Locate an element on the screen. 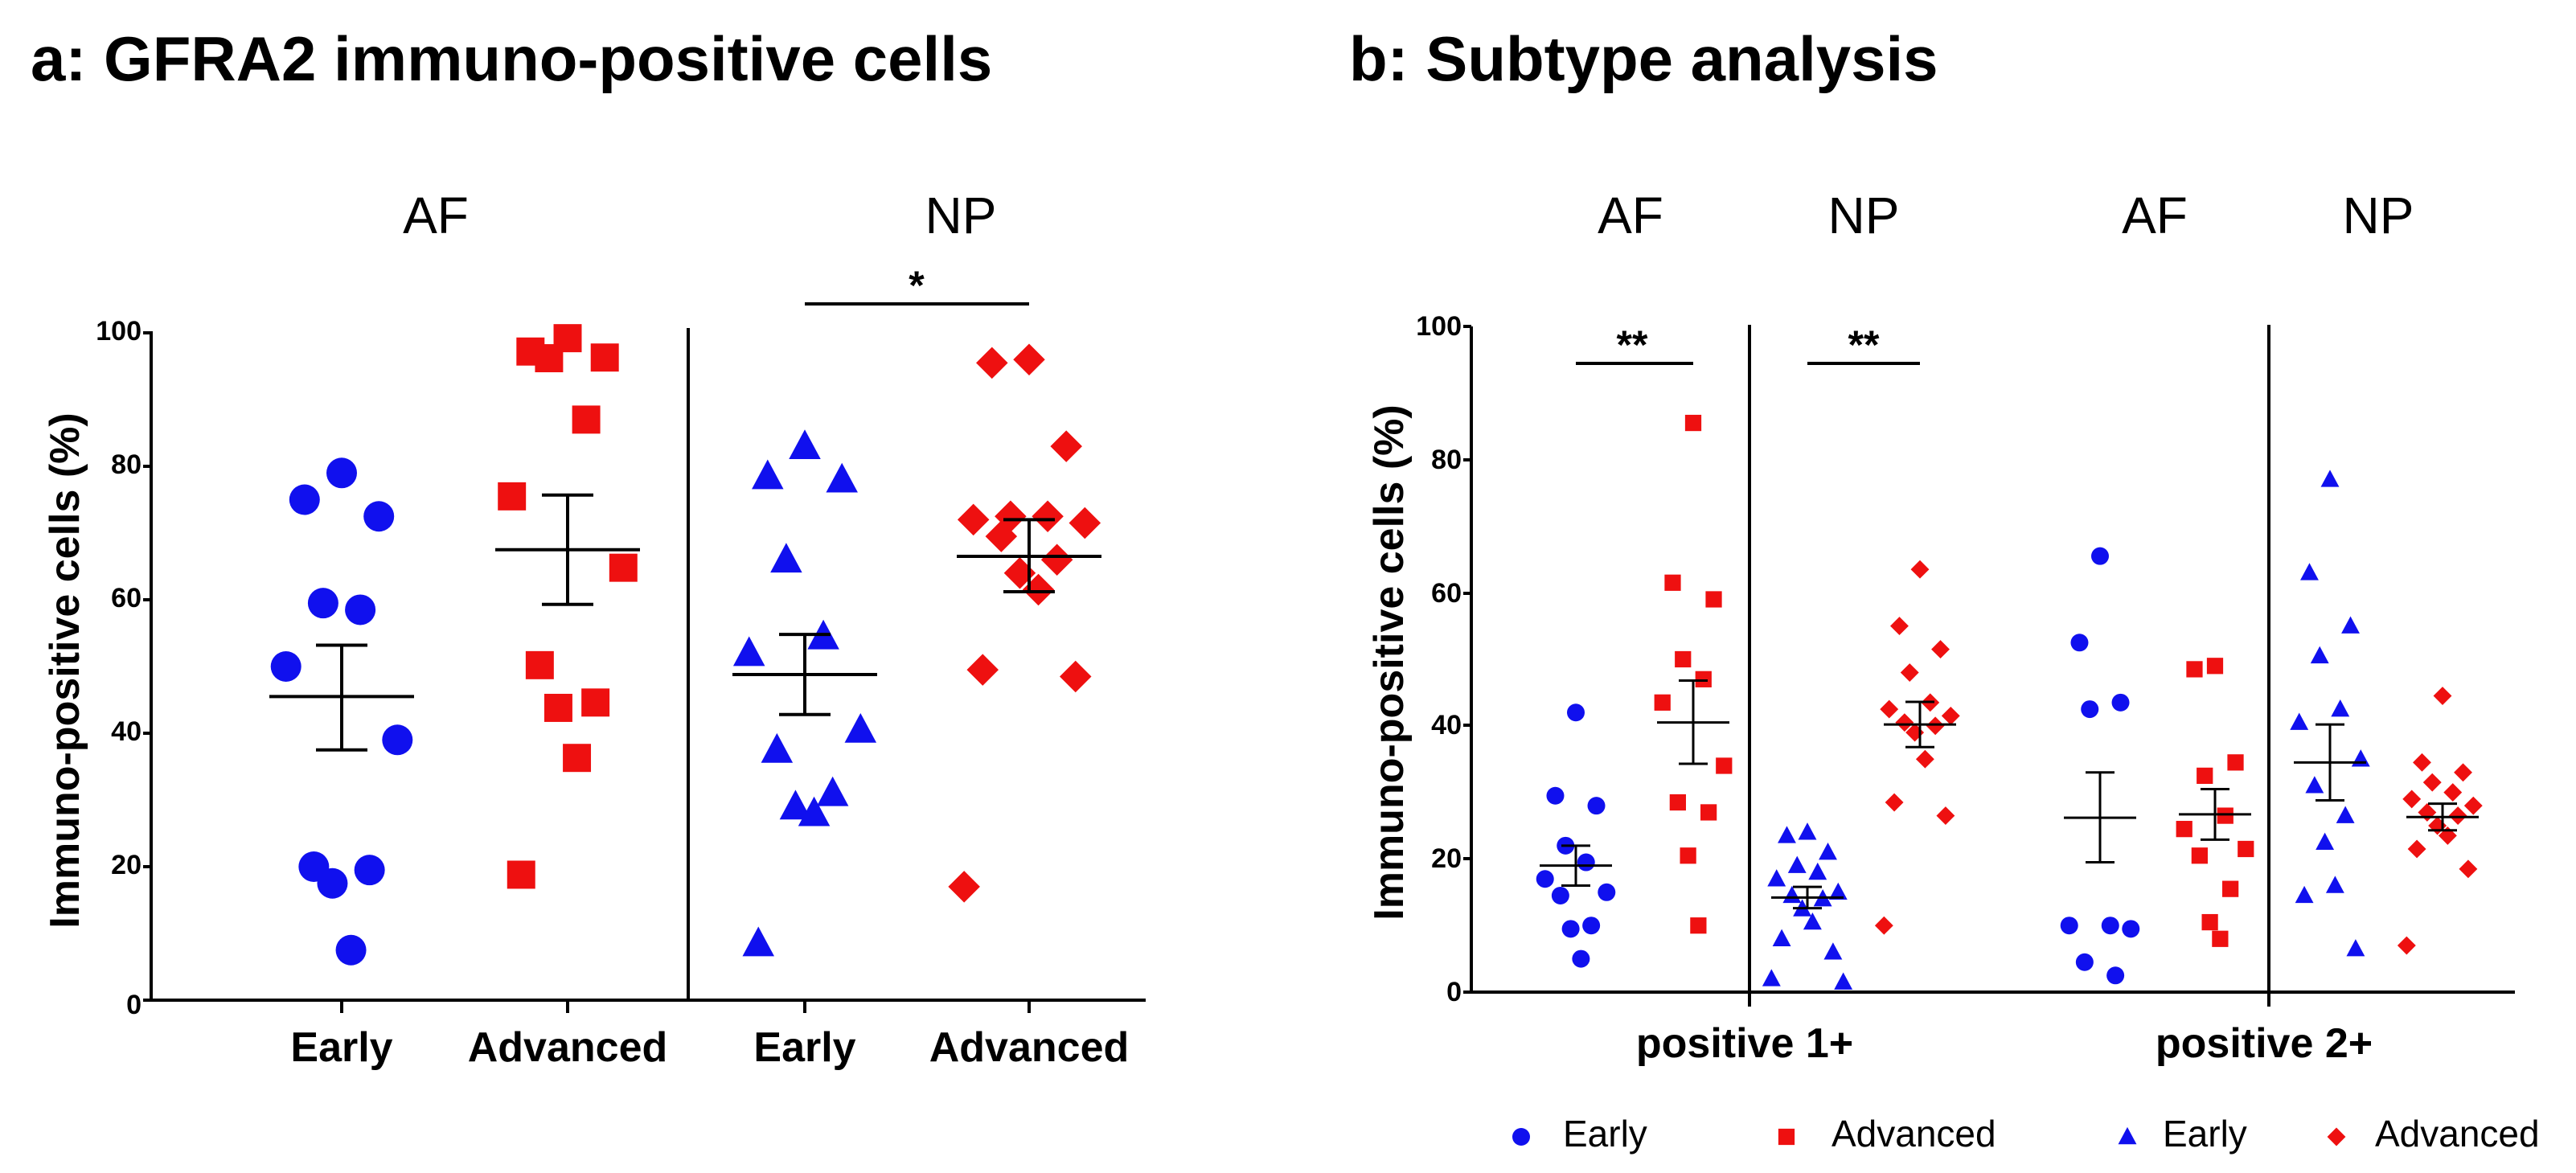 This screenshot has width=2576, height=1173. panel-b-y-ticks: 0 20 40 60 80 100 is located at coordinates (1439, 659).